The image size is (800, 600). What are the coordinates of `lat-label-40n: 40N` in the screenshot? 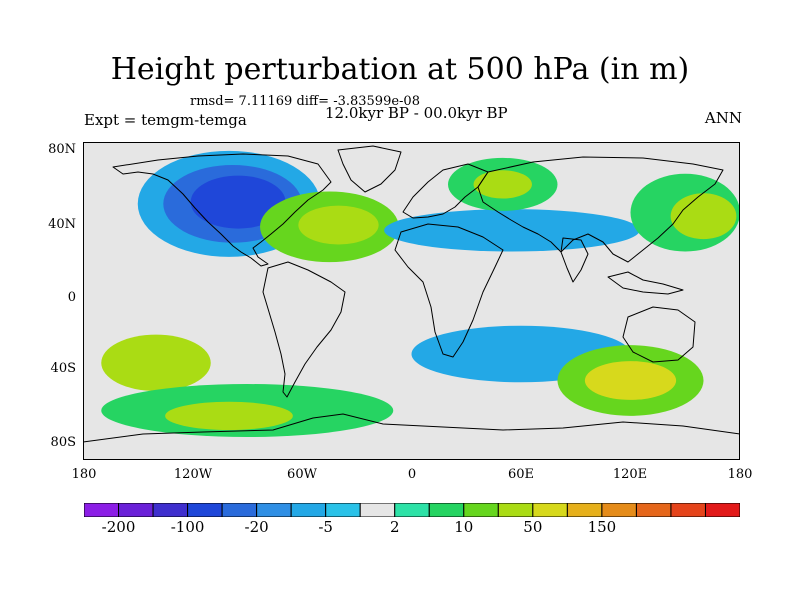 It's located at (62, 224).